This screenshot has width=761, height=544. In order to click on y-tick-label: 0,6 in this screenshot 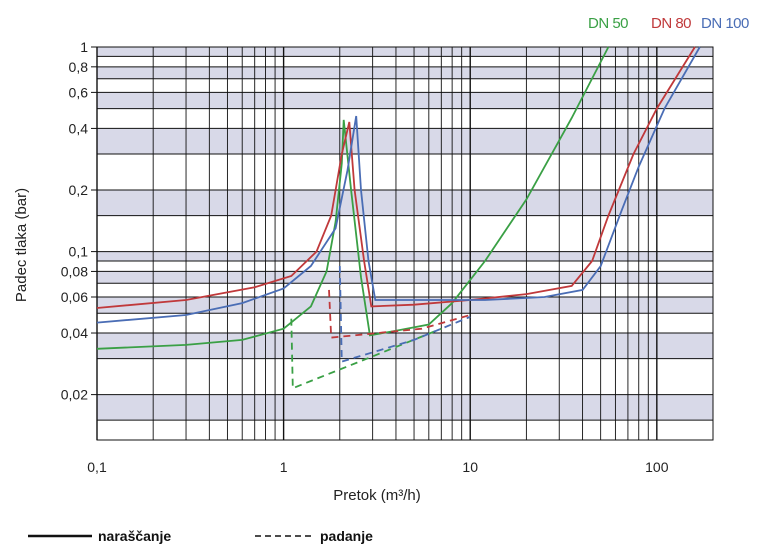, I will do `click(79, 92)`.